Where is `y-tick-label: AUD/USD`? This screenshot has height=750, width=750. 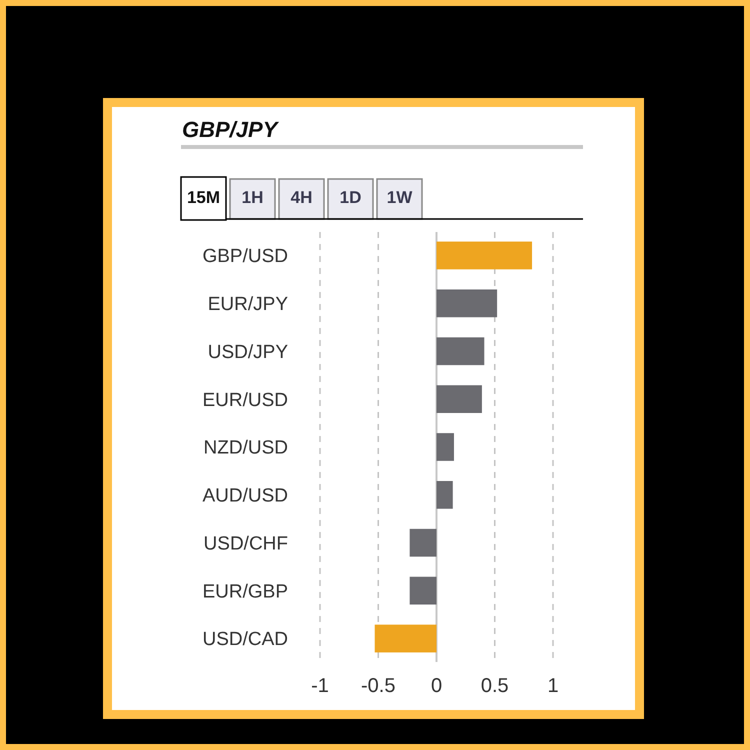
y-tick-label: AUD/USD is located at coordinates (245, 496).